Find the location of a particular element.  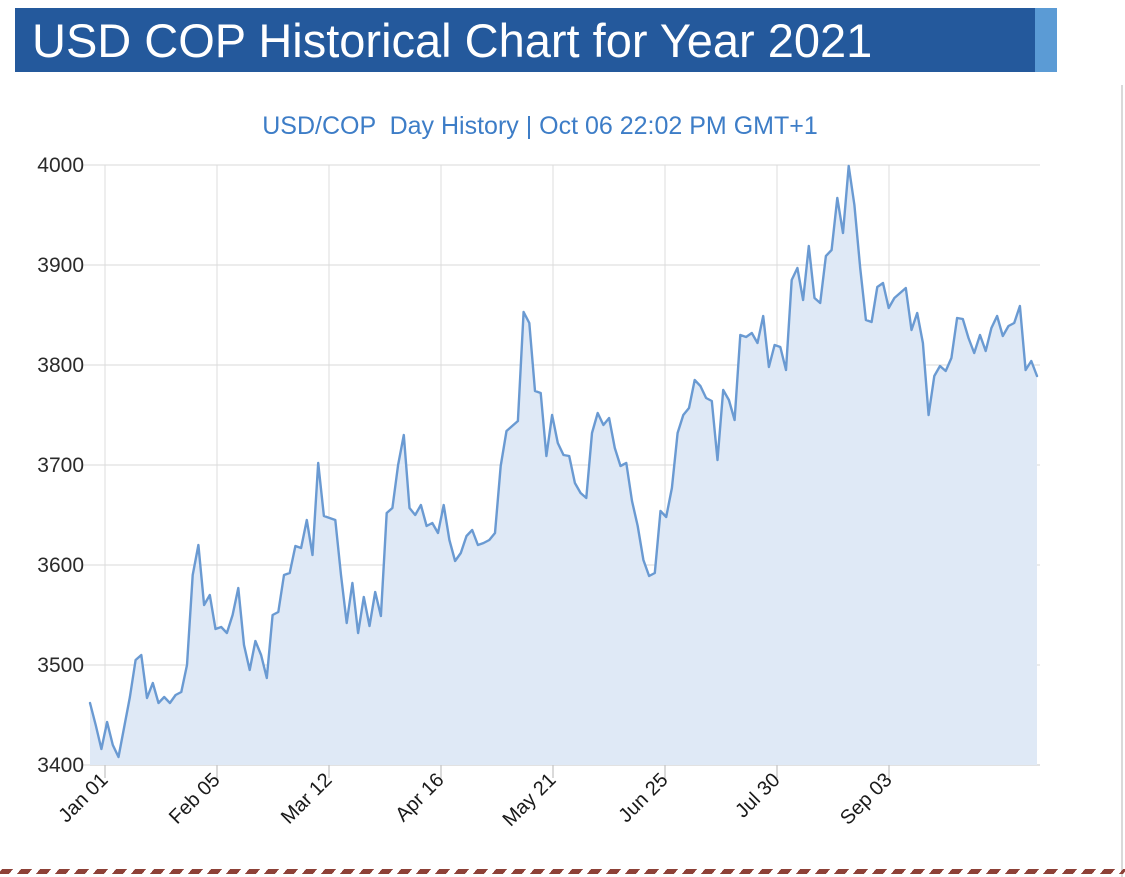

page-bottom-dashes is located at coordinates (562, 871).